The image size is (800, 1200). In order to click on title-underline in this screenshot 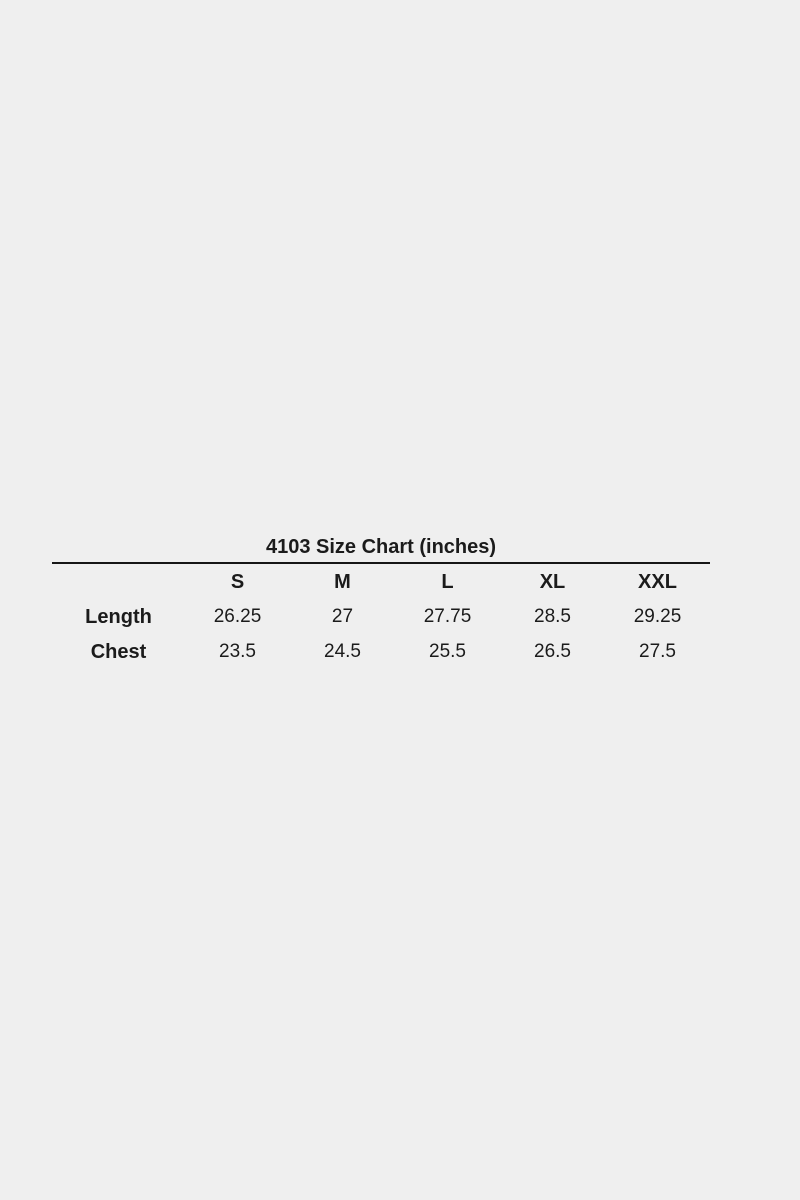, I will do `click(381, 563)`.